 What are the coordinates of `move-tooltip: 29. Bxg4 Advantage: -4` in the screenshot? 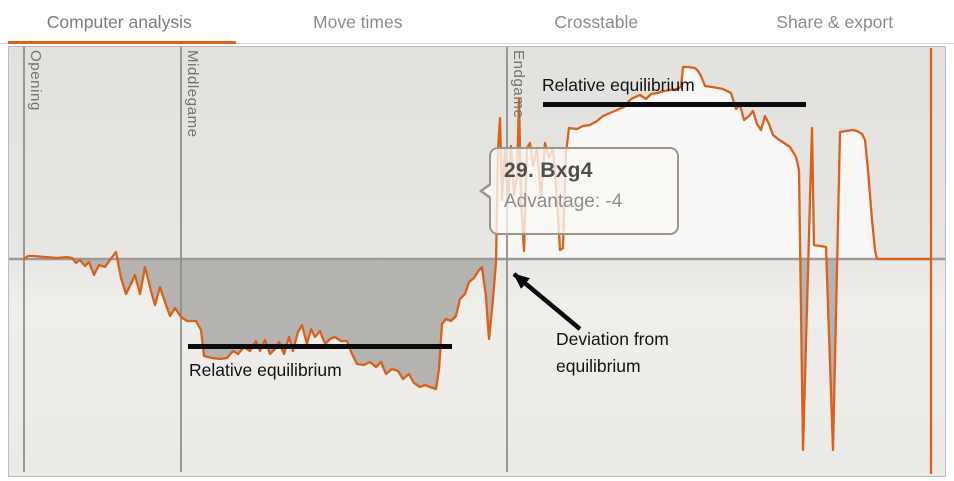 It's located at (579, 191).